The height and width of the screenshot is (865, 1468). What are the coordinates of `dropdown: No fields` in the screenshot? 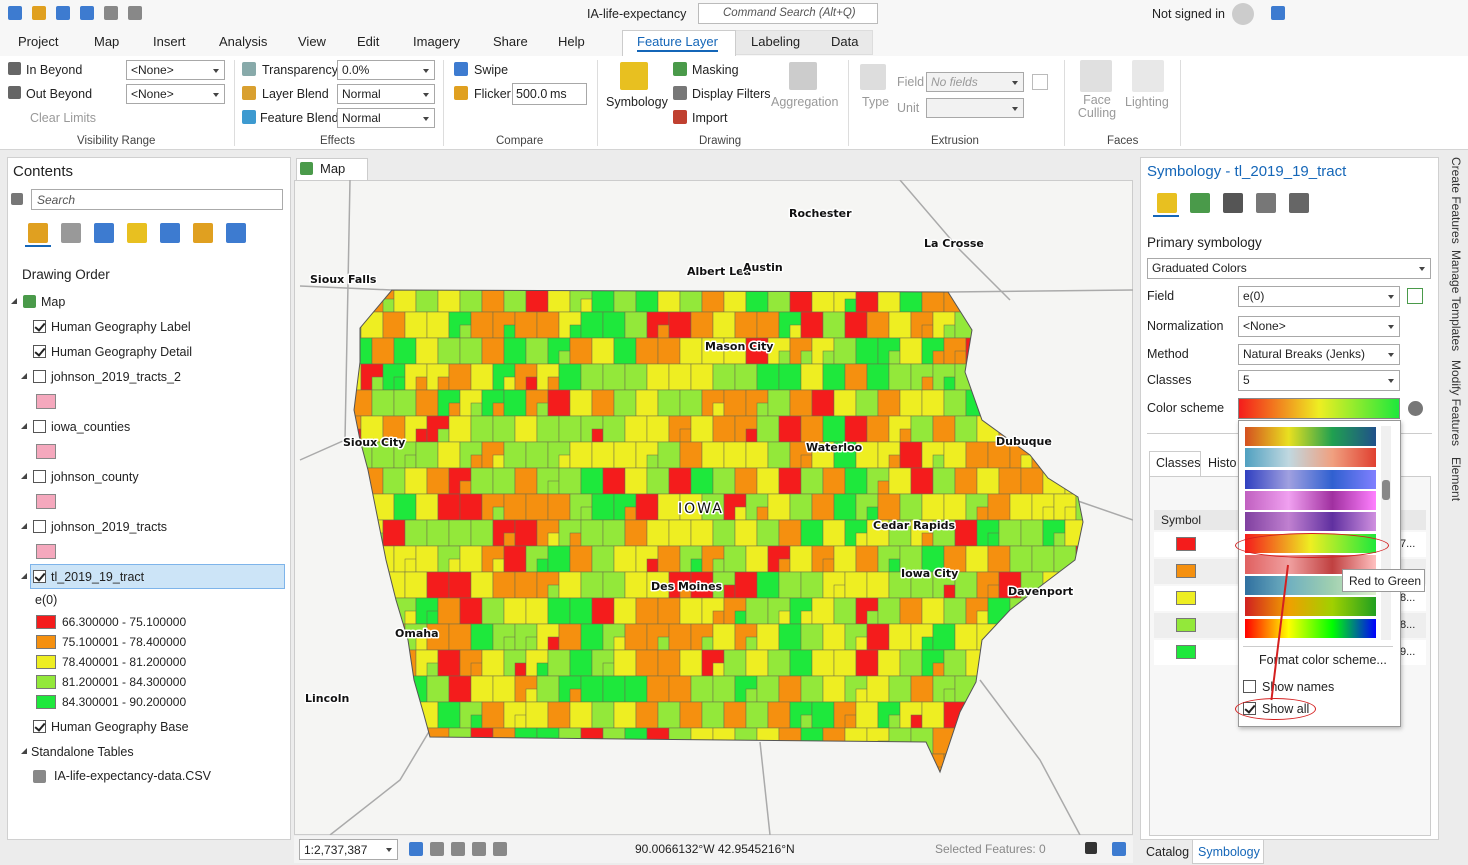 It's located at (975, 82).